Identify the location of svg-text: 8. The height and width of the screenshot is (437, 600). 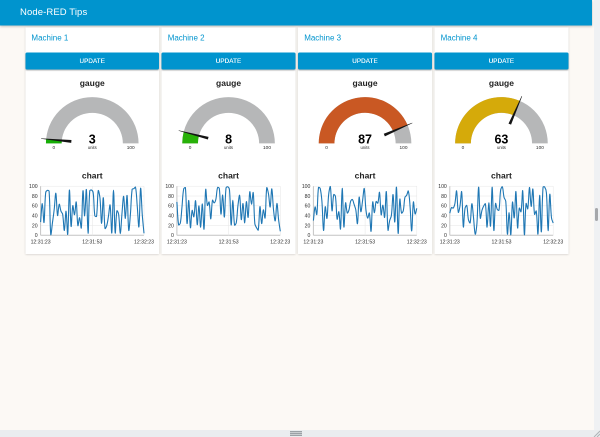
(228, 139).